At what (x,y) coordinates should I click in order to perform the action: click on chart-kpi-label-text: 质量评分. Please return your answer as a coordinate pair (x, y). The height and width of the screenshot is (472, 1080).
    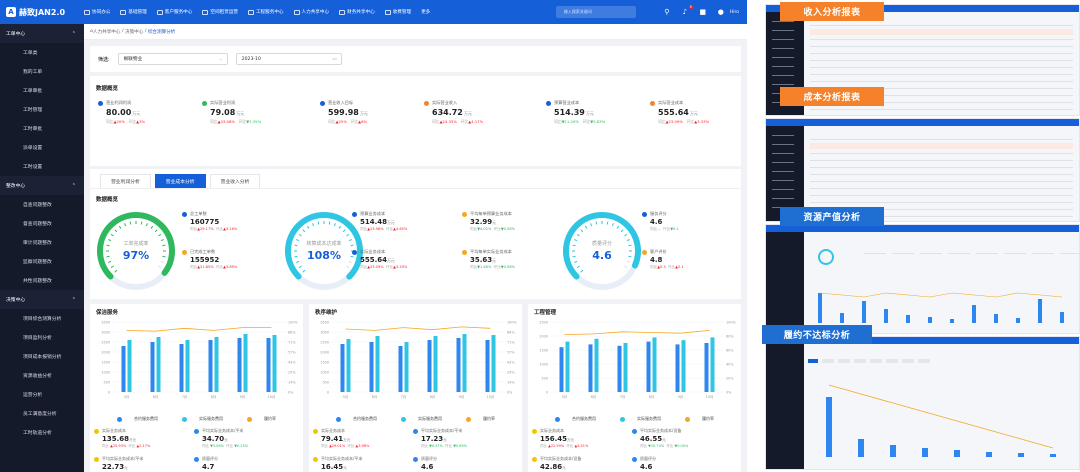
    Looking at the image, I should click on (210, 458).